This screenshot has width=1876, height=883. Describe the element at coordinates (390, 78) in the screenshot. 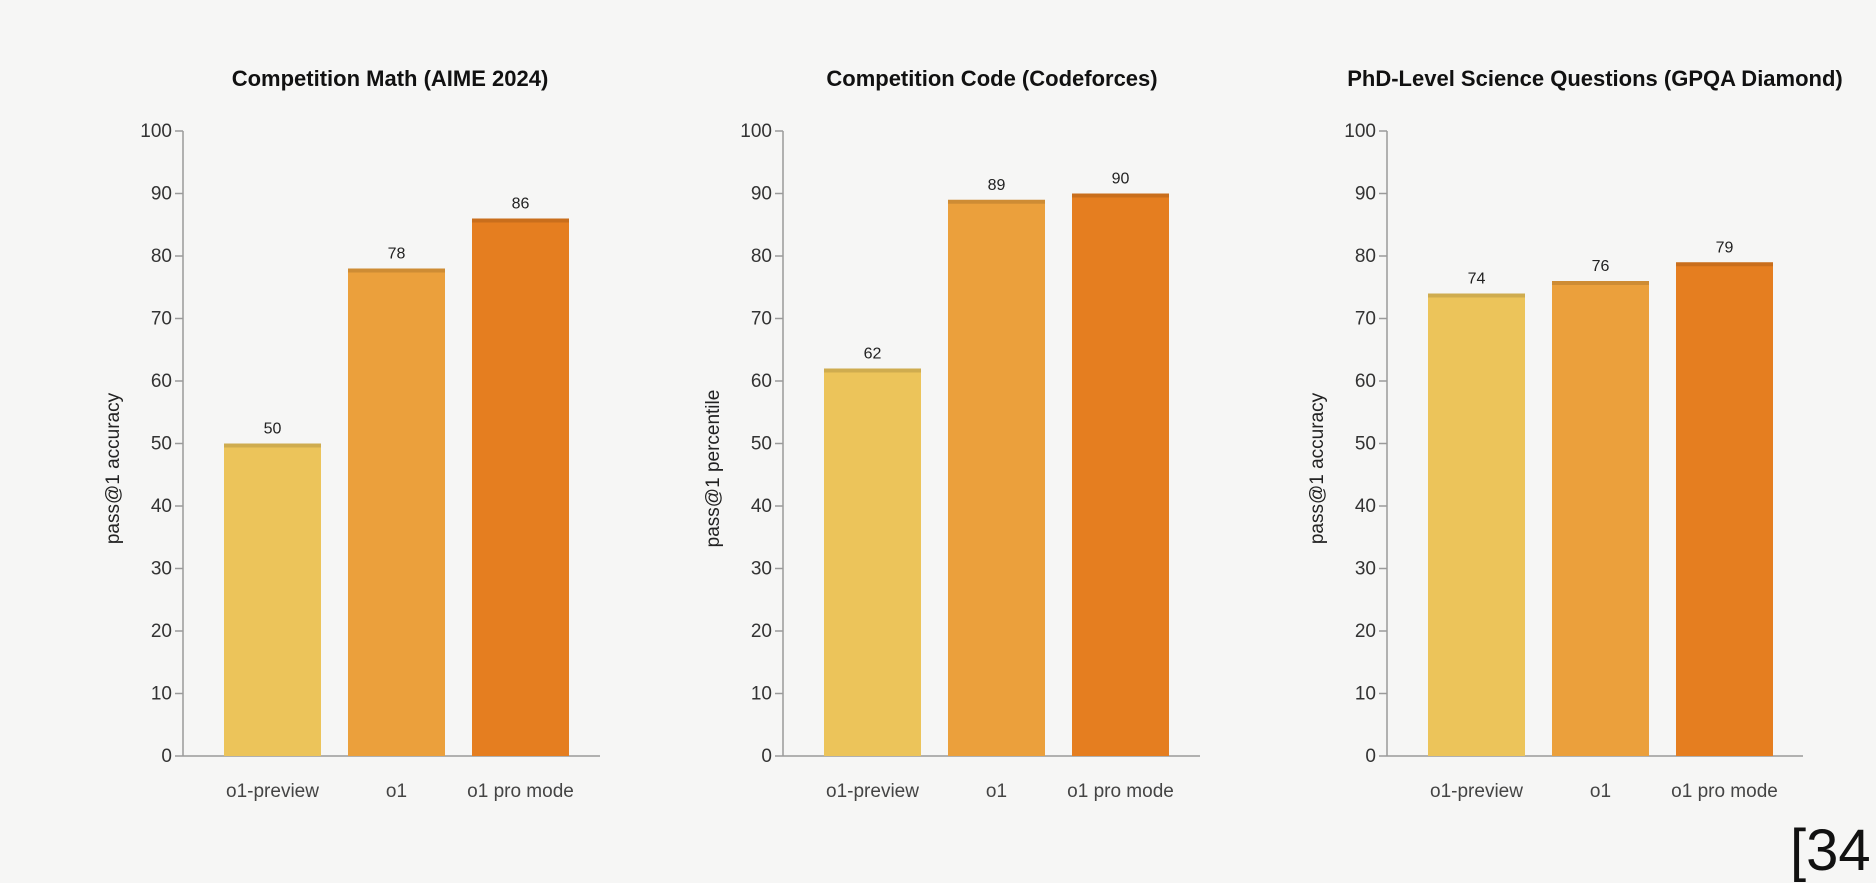

I see `chart-title: Competition Math (AIME 2024)` at that location.